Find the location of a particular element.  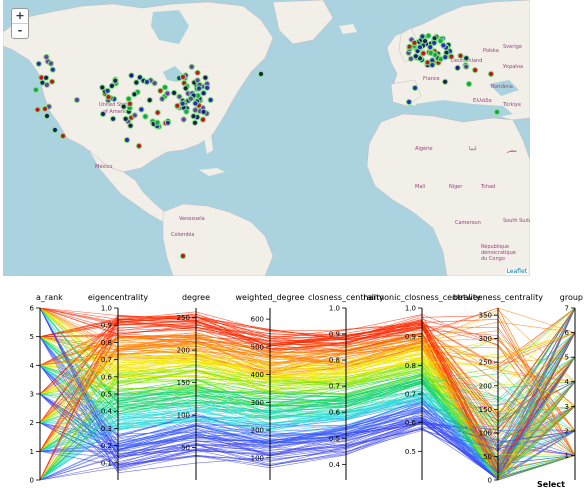

axis-title: betweeness_centrality is located at coordinates (498, 297).